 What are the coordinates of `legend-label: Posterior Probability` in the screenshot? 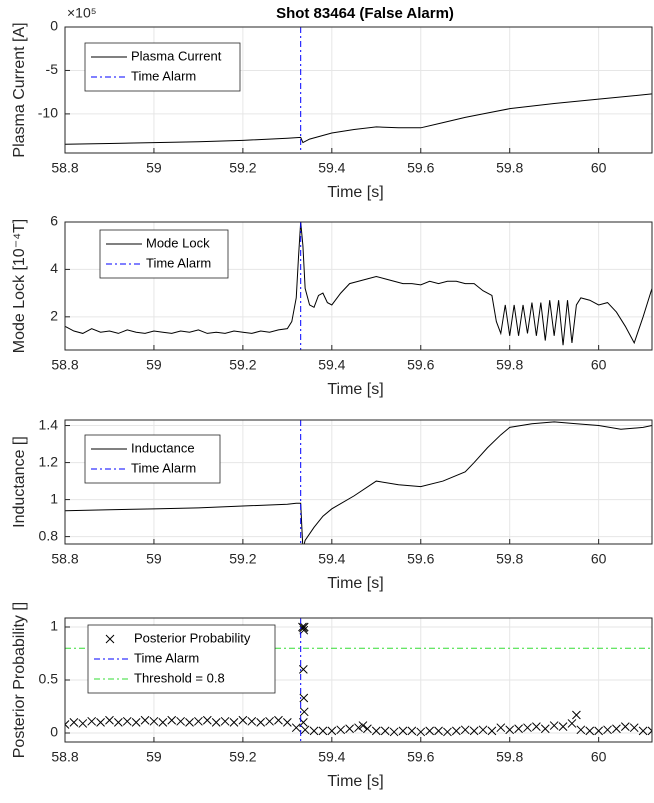 It's located at (192, 637).